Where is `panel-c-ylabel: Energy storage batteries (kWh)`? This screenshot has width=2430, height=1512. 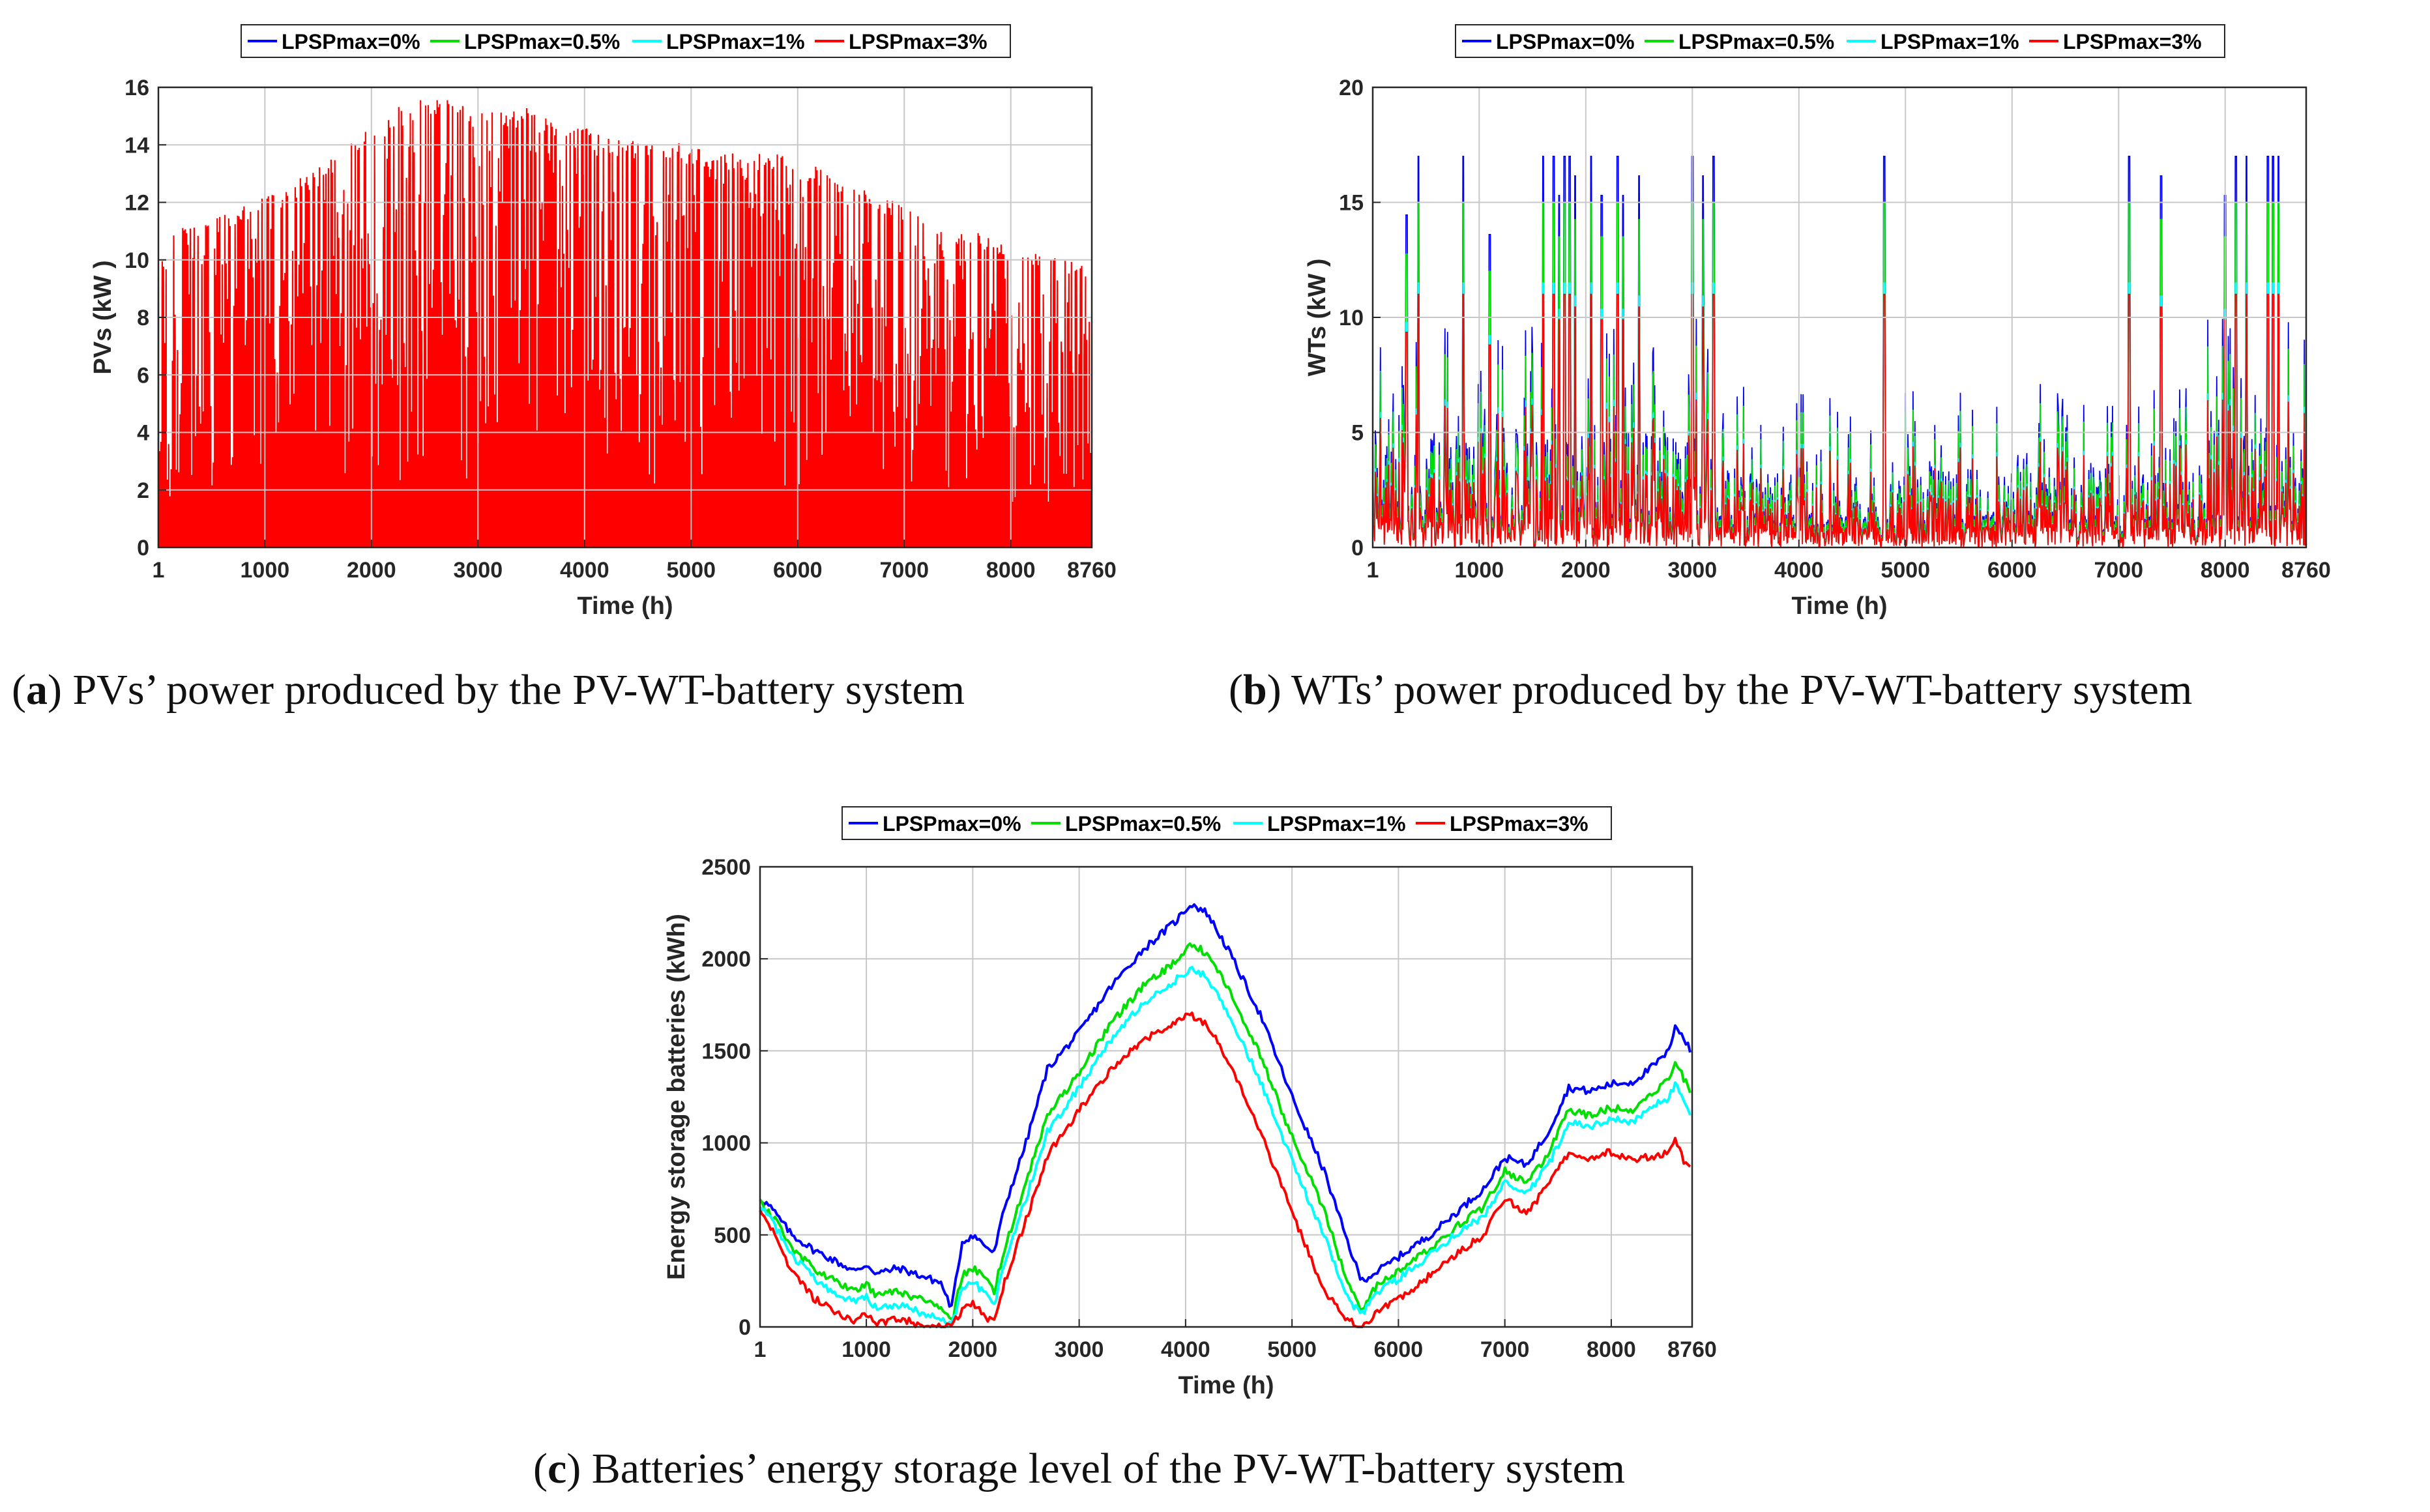 panel-c-ylabel: Energy storage batteries (kWh) is located at coordinates (676, 1097).